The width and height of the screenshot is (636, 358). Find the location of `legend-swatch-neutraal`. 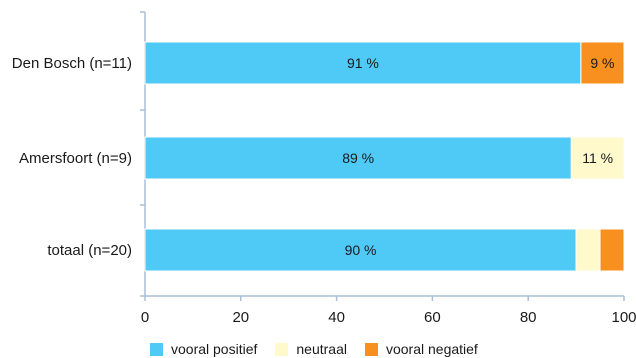

legend-swatch-neutraal is located at coordinates (282, 349).